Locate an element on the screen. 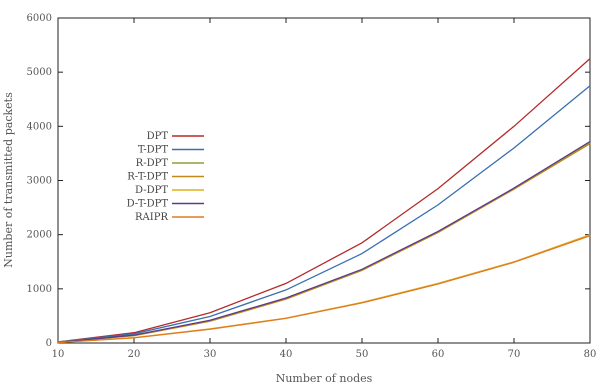  x-tick-label: 70 is located at coordinates (514, 354).